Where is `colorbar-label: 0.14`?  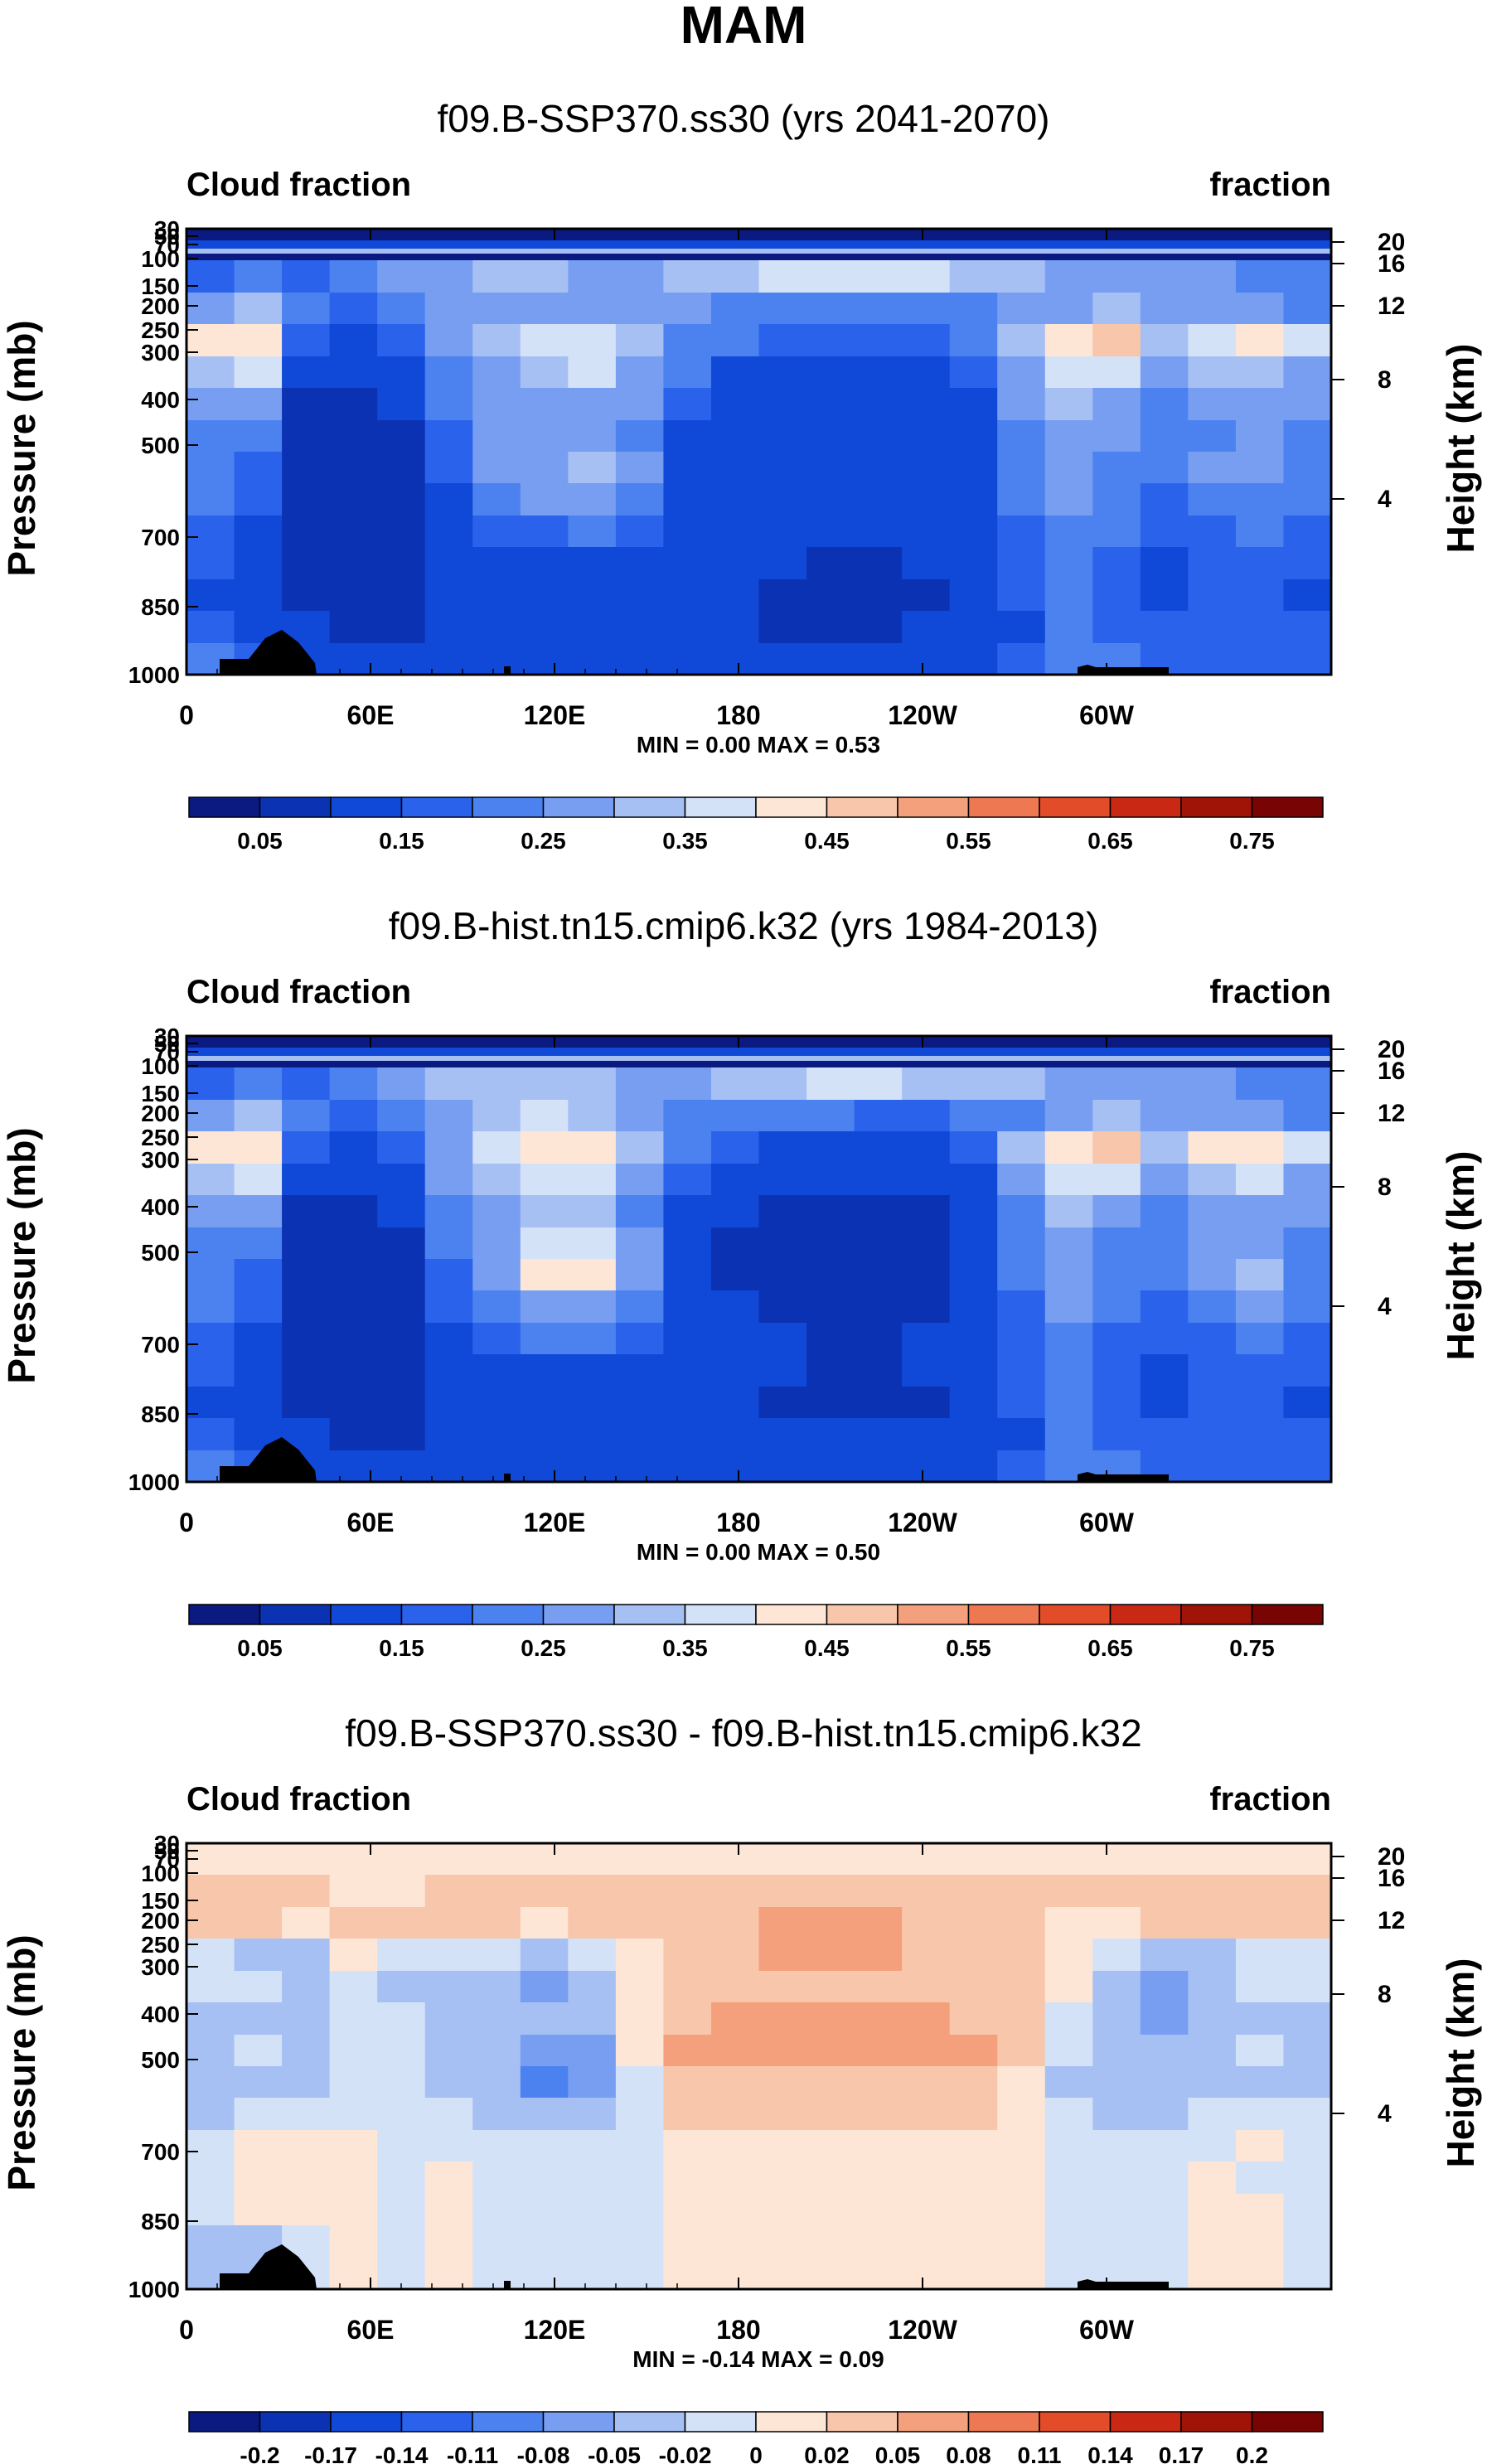
colorbar-label: 0.14 is located at coordinates (1110, 2453).